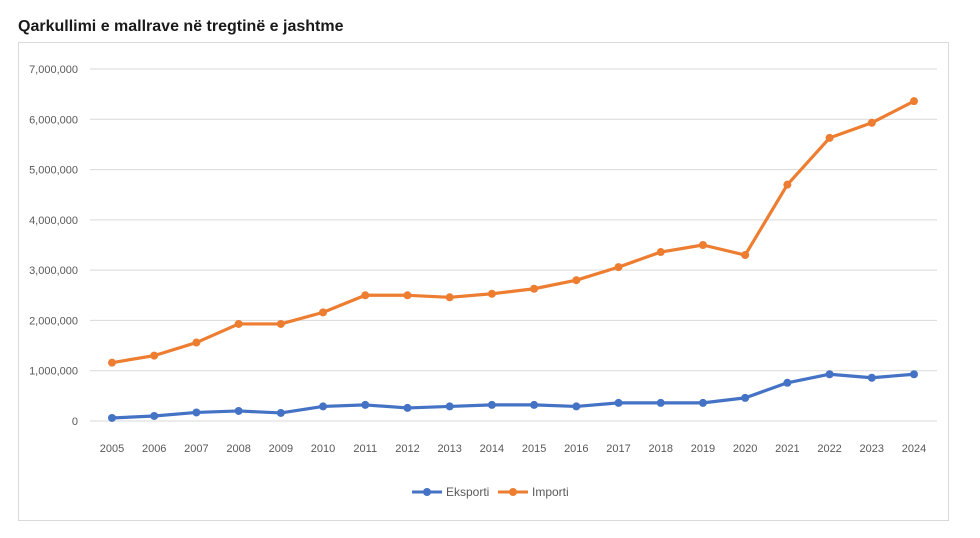 The height and width of the screenshot is (538, 980). Describe the element at coordinates (745, 449) in the screenshot. I see `x-tick-label: 2020` at that location.